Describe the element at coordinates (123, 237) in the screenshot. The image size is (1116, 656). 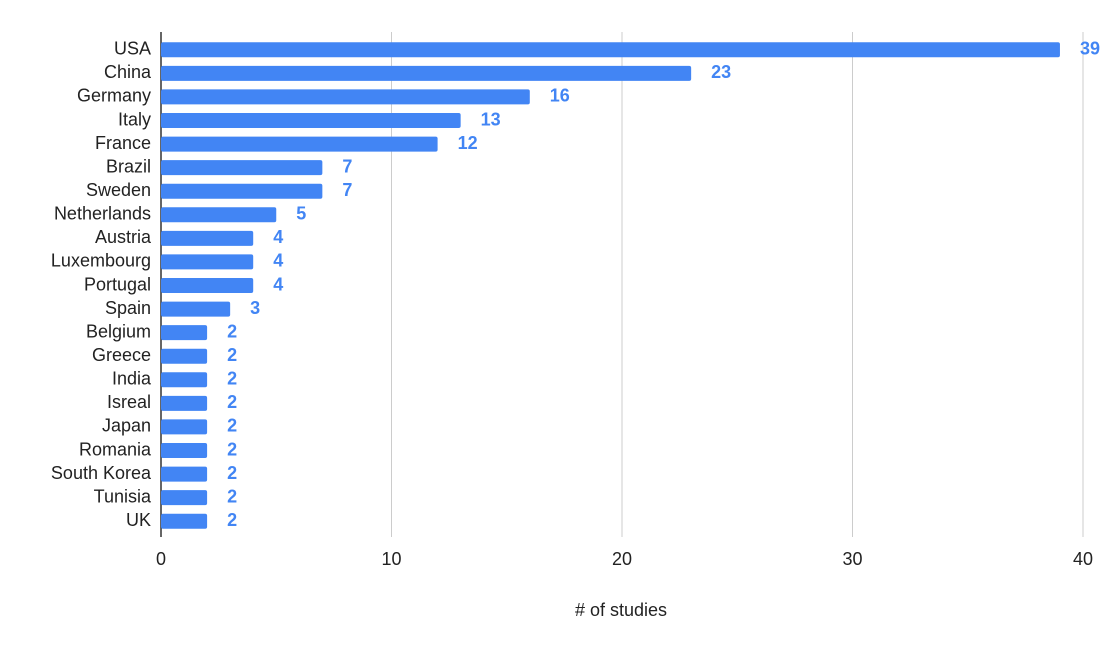
I see `y-tick-label: Austria` at that location.